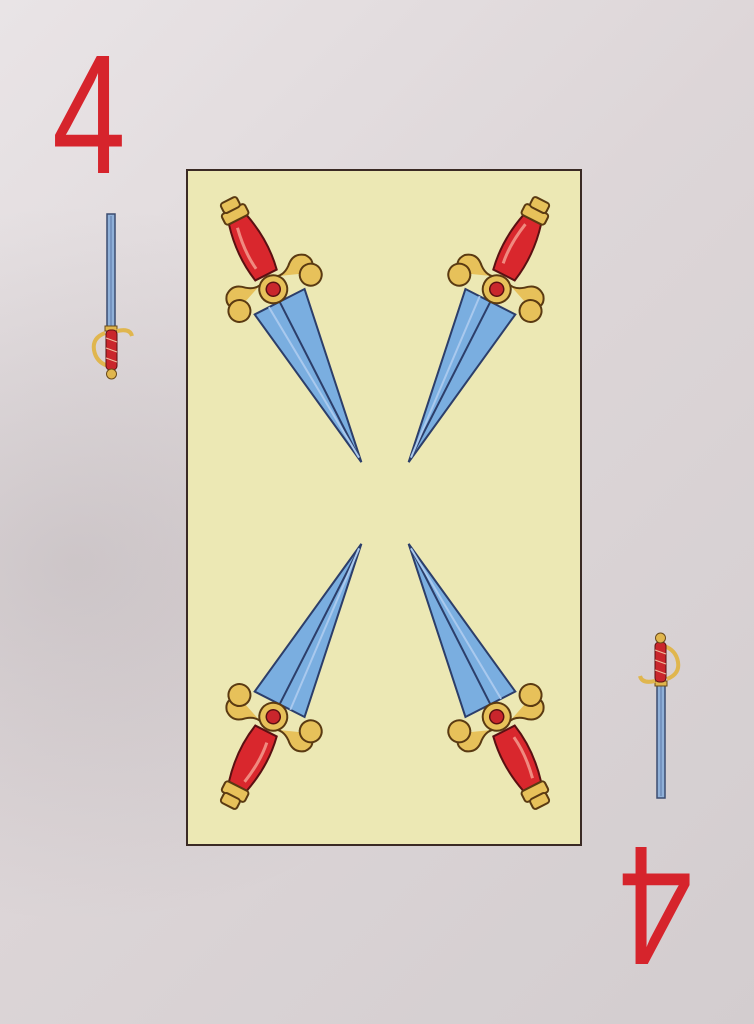 This screenshot has width=754, height=1024. What do you see at coordinates (472, 675) in the screenshot?
I see `dagger-bottom-right` at bounding box center [472, 675].